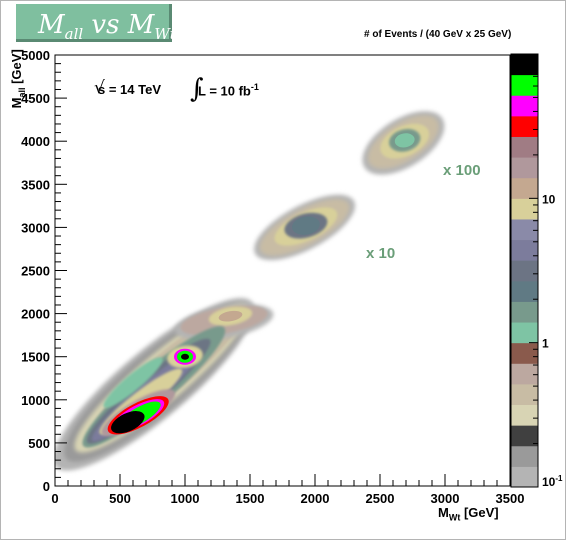 Image resolution: width=566 pixels, height=540 pixels. Describe the element at coordinates (35, 271) in the screenshot. I see `y-tick-label: 2500` at that location.